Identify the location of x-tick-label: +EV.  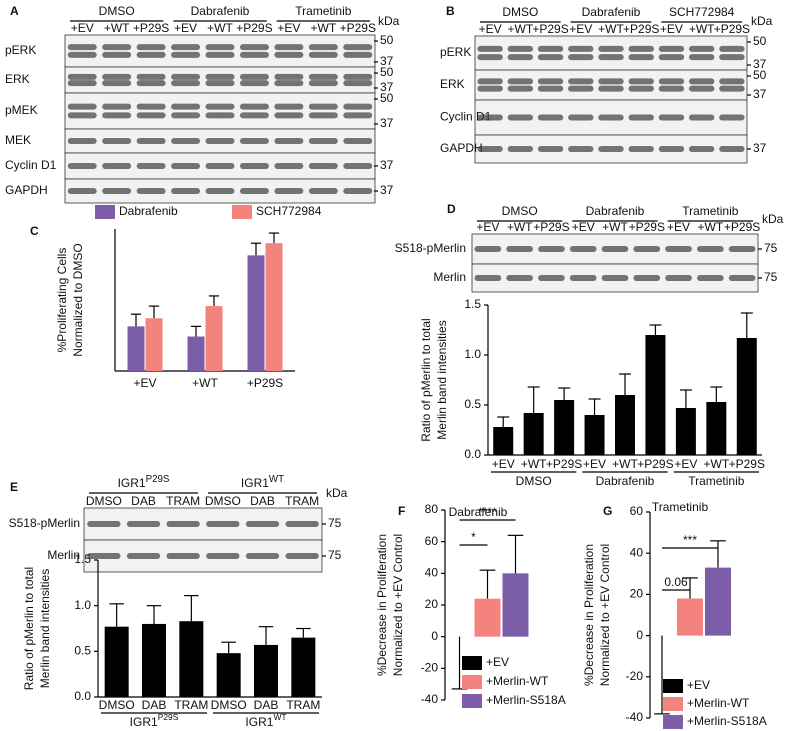
(144, 383).